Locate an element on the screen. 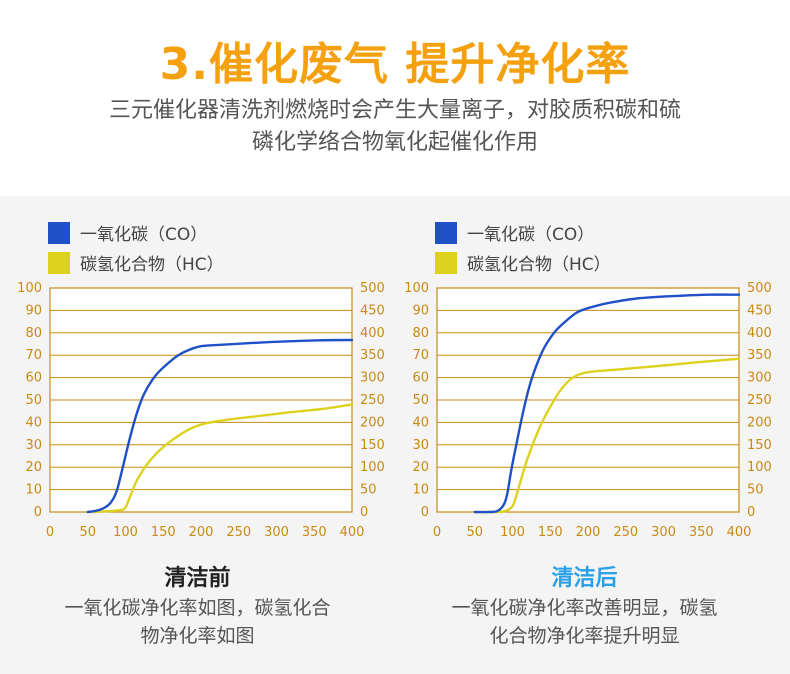 The height and width of the screenshot is (674, 790). page-title: 3.催化废气 提升净化率 is located at coordinates (395, 64).